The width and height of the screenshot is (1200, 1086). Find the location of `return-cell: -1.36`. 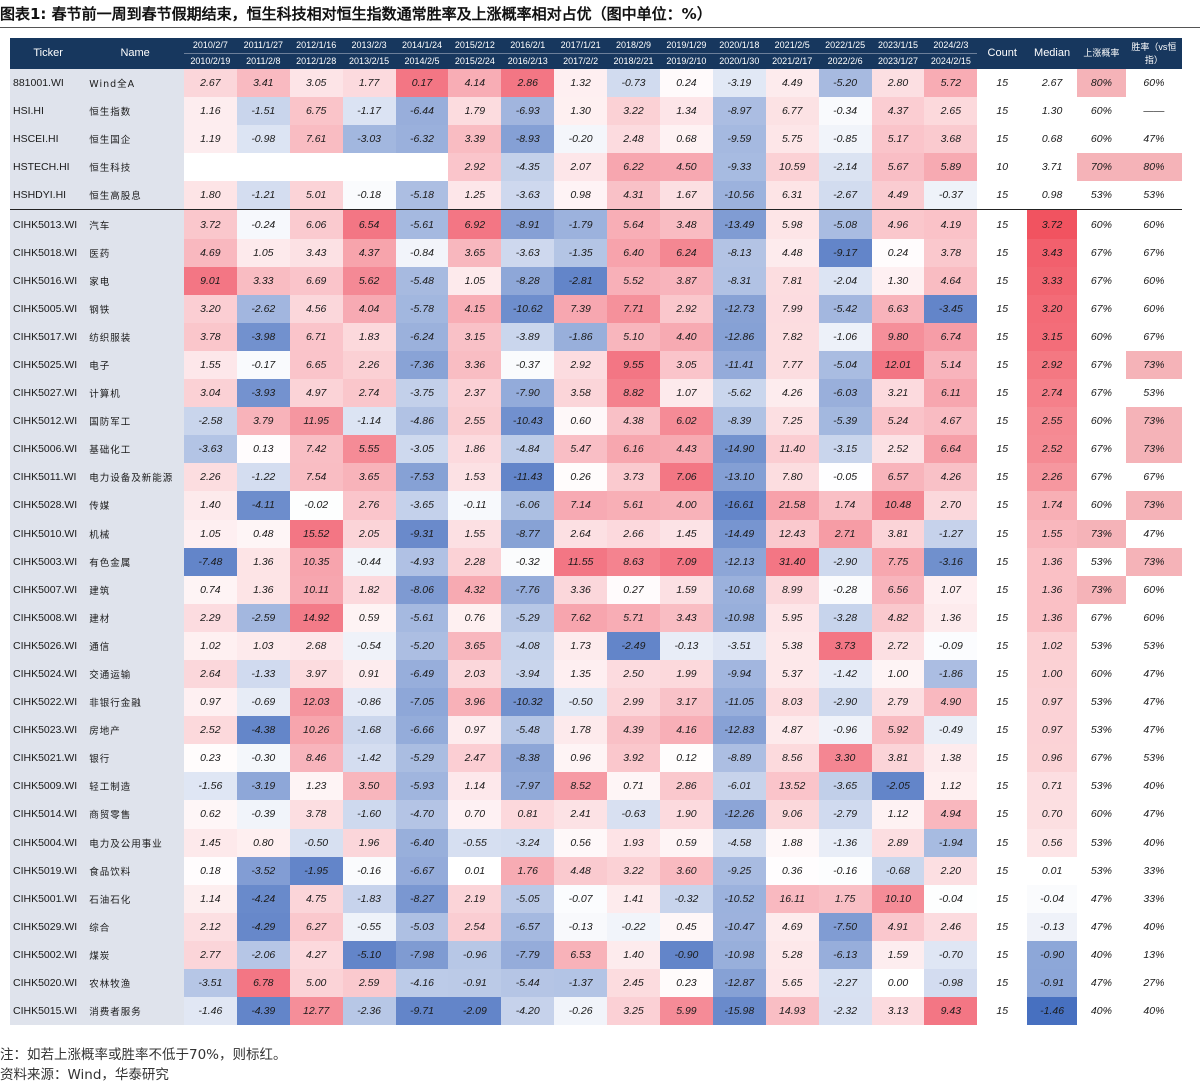

return-cell: -1.36 is located at coordinates (845, 842).